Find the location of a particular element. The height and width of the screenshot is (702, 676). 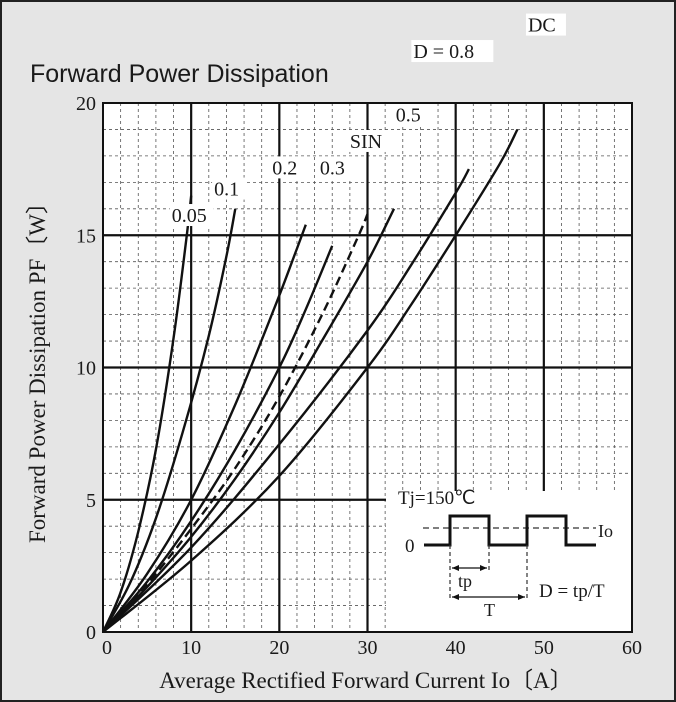

chart-title: Forward Power Dissipation is located at coordinates (179, 74).